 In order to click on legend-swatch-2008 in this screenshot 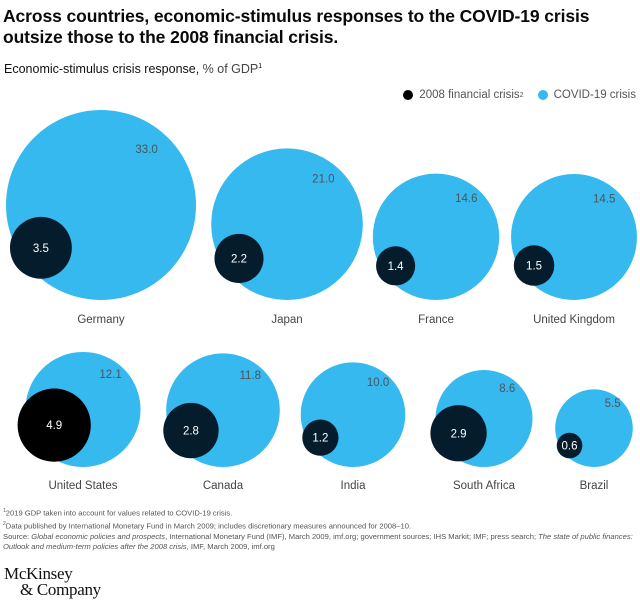, I will do `click(408, 95)`.